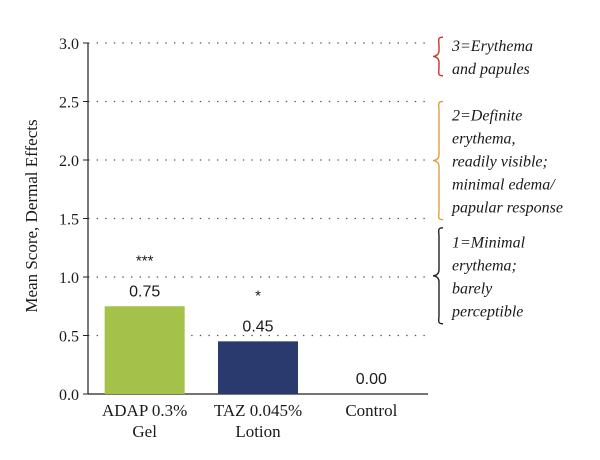 The width and height of the screenshot is (600, 460). I want to click on y-tick-label: 3.0, so click(69, 44).